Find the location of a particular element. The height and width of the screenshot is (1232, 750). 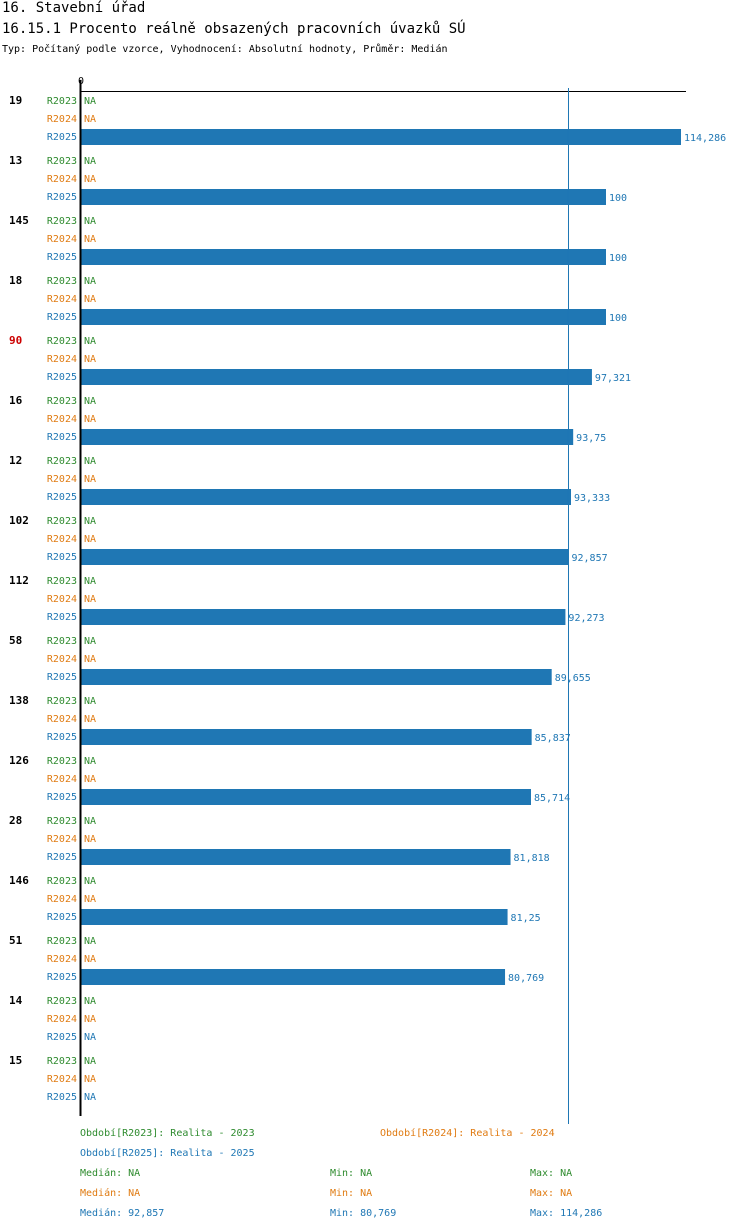

data-label: 97,321 is located at coordinates (613, 378).